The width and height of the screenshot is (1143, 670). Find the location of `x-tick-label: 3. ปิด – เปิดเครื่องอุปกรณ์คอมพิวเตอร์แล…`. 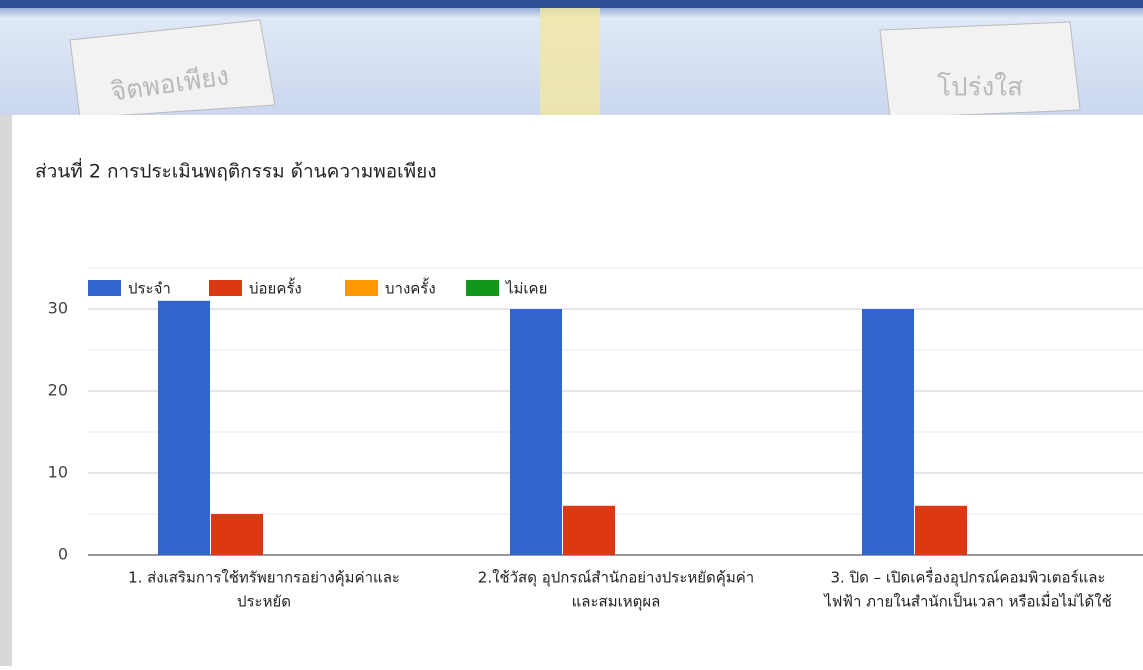

x-tick-label: 3. ปิด – เปิดเครื่องอุปกรณ์คอมพิวเตอร์แล… is located at coordinates (968, 577).